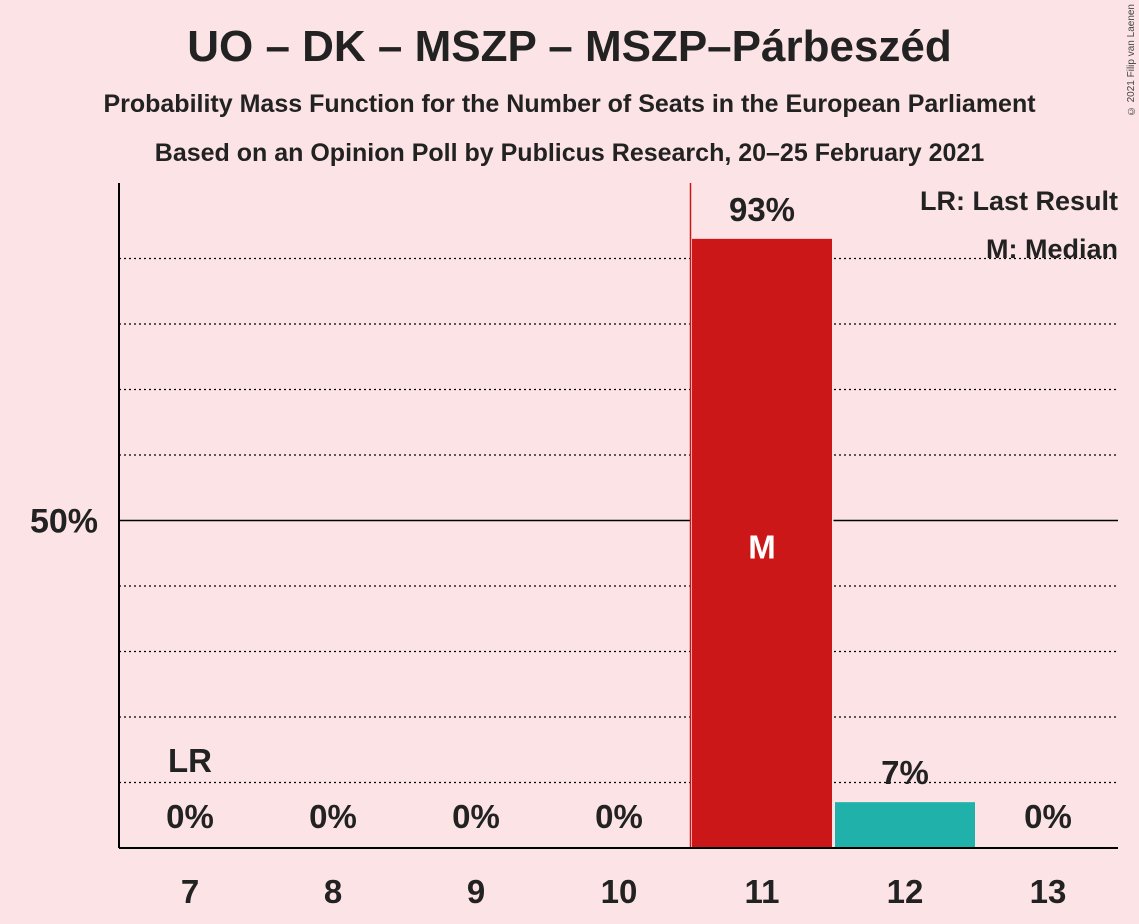 Image resolution: width=1139 pixels, height=924 pixels. I want to click on legend: LR: Last Result M: Median, so click(1019, 225).